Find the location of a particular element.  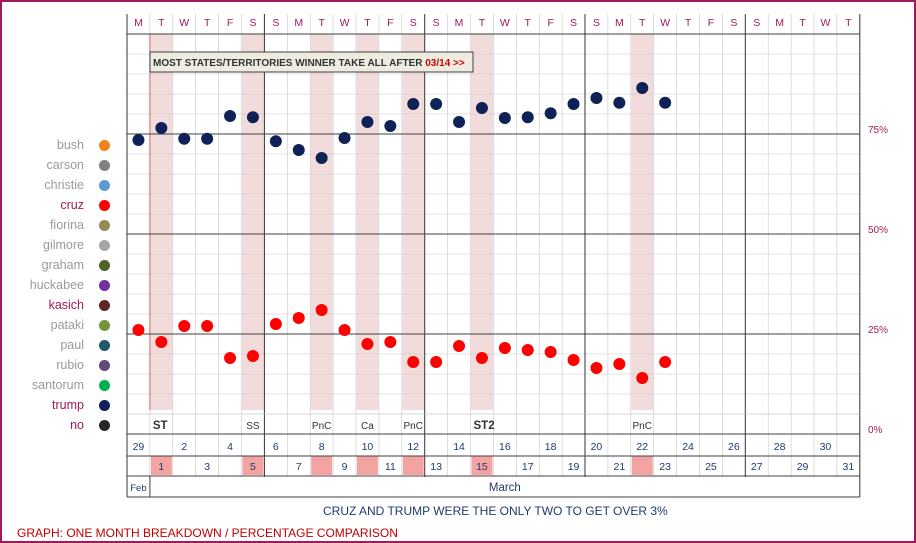

legend-item: graham is located at coordinates (68, 265).